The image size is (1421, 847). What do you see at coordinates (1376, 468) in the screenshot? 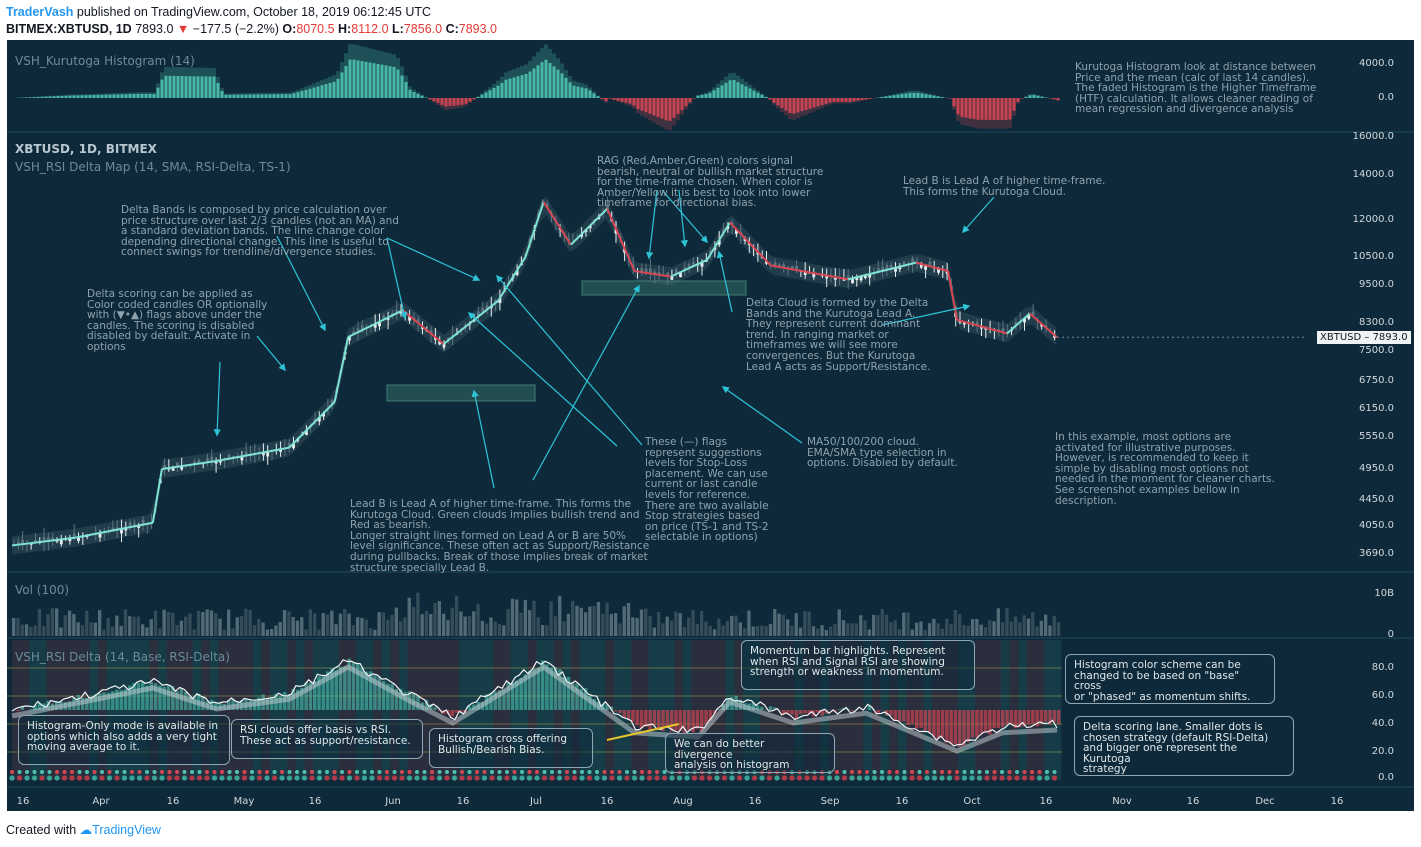
I see `price-tick-label: 4950.0` at bounding box center [1376, 468].